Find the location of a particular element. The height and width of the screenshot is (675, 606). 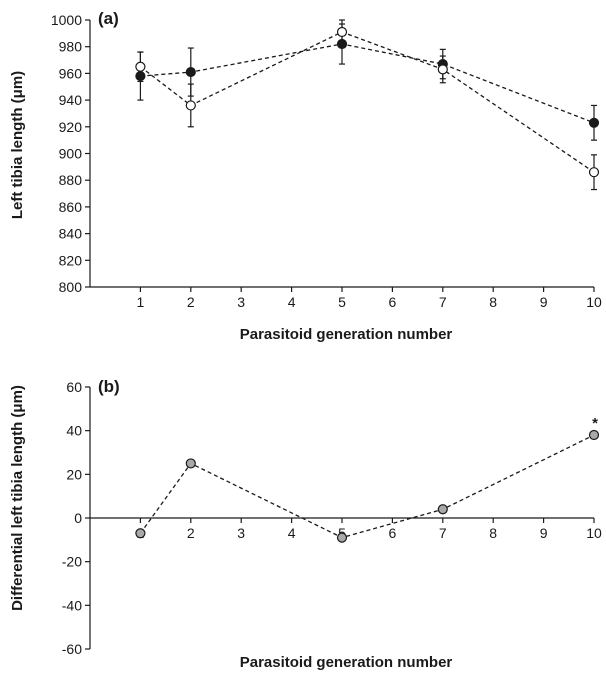

panel-b-x-axis-label: Parasitoid generation number is located at coordinates (346, 662).